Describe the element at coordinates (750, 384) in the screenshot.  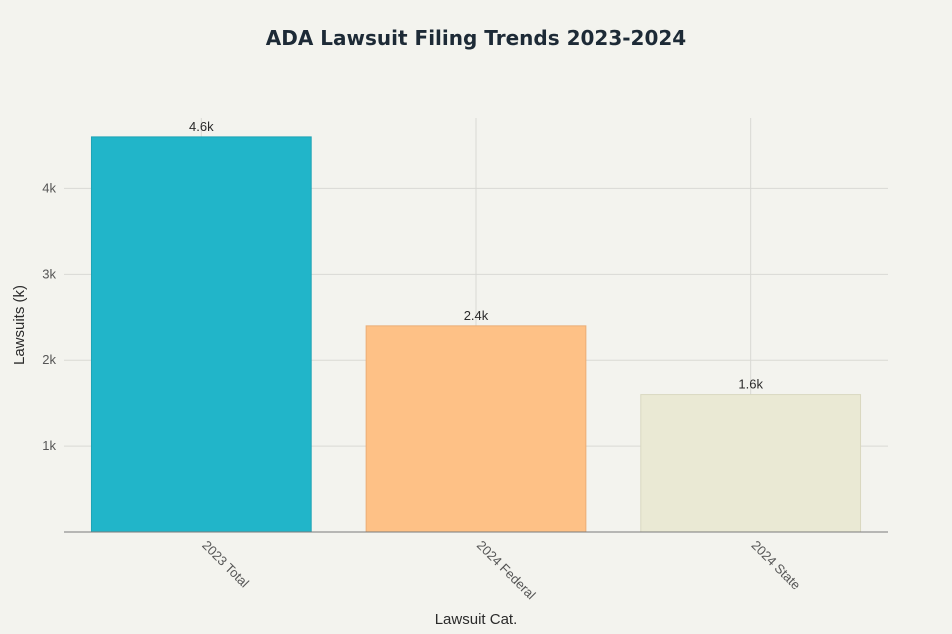
I see `bar-value-label: 1.6k` at that location.